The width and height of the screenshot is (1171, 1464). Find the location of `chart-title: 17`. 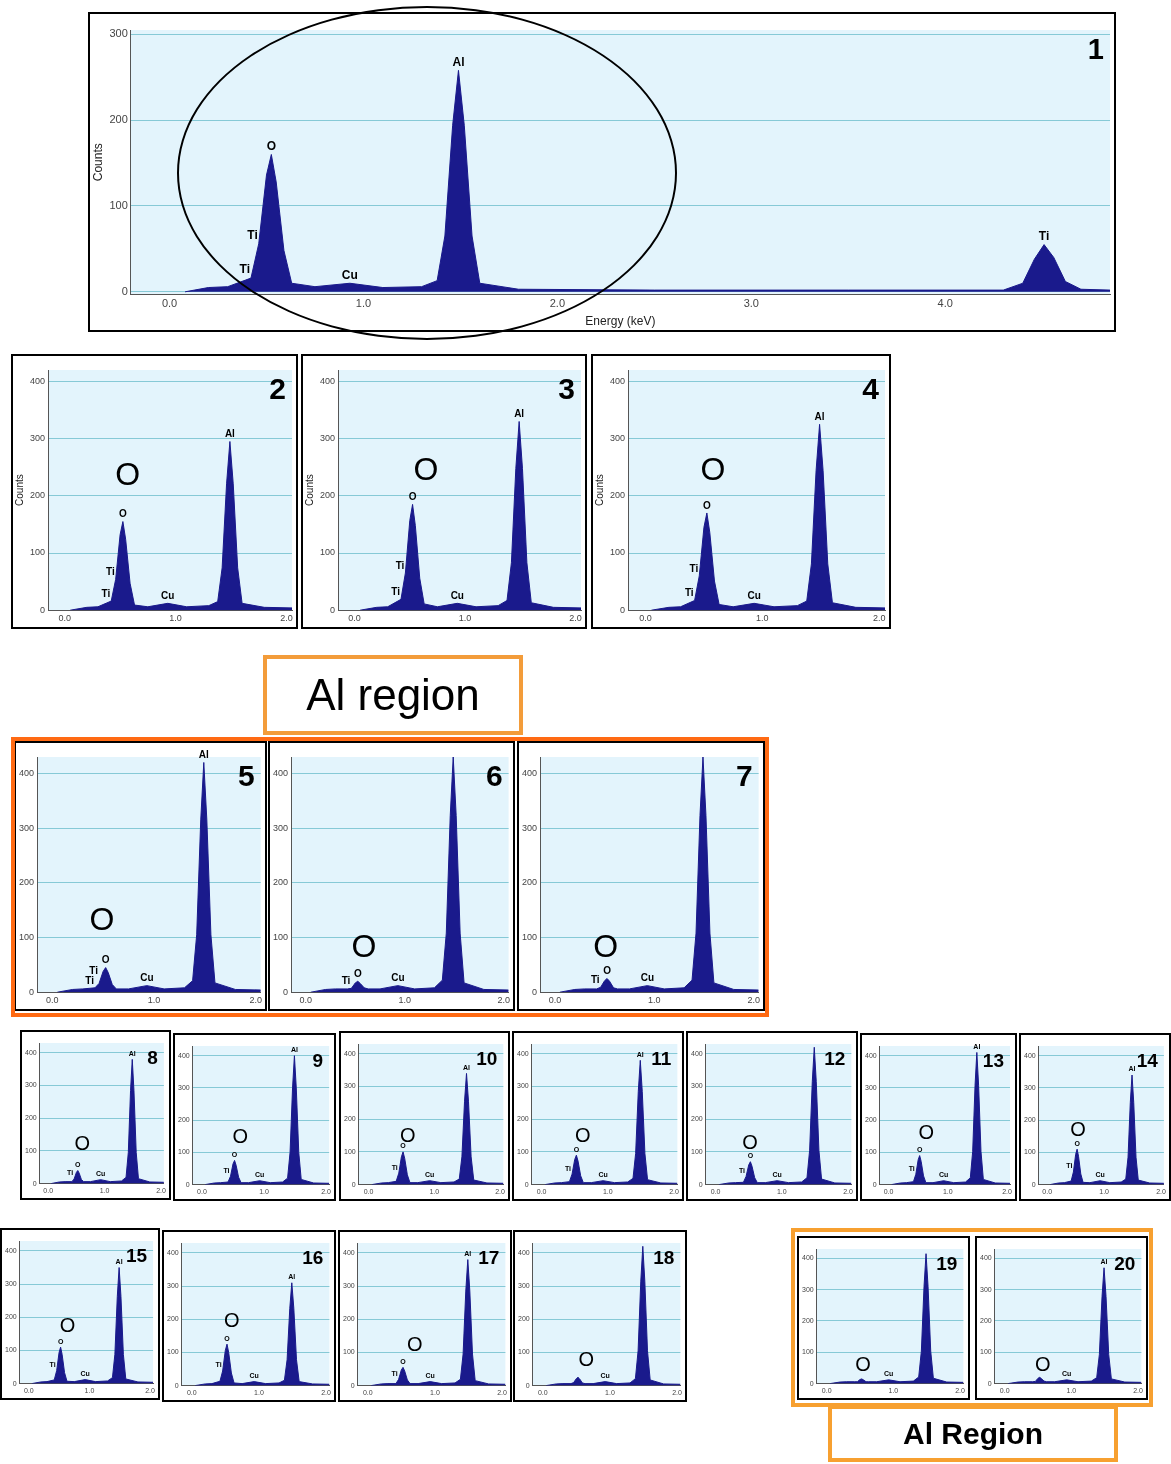

chart-title: 17 is located at coordinates (489, 1257).